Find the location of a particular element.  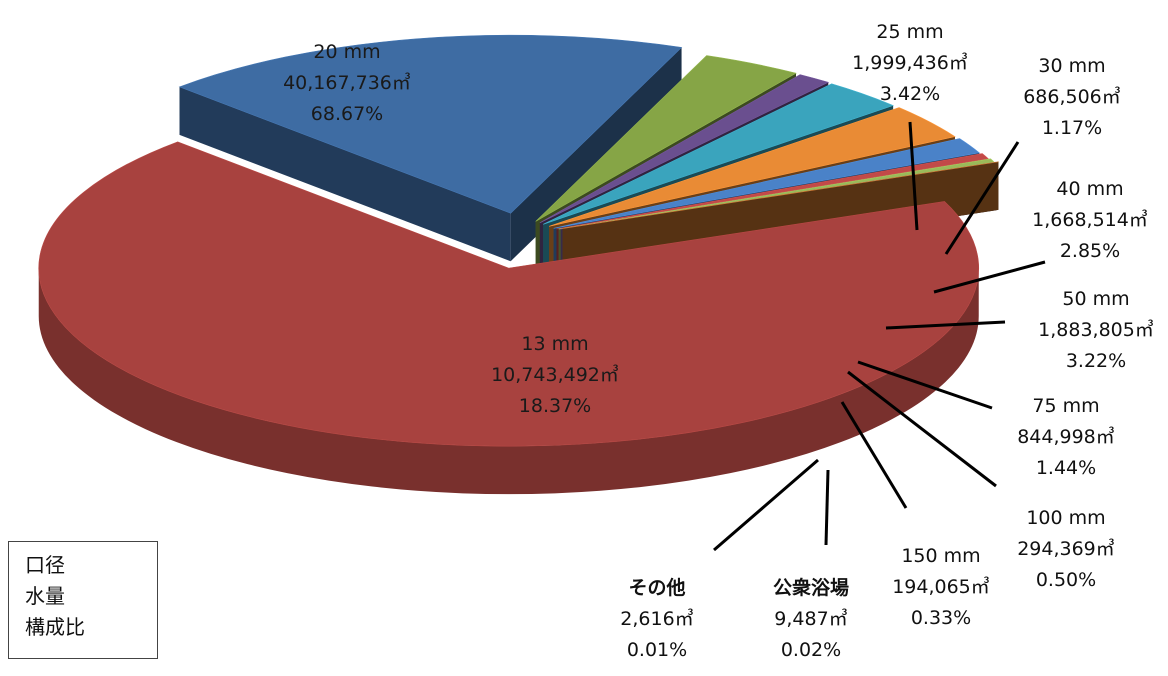

slice-label-volume-0: 40,167,736㎥ is located at coordinates (347, 83).